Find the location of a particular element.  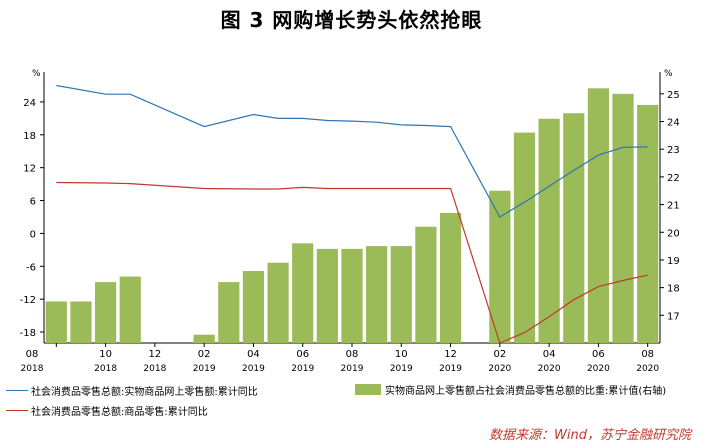

right-tick-label: 25 is located at coordinates (673, 95).